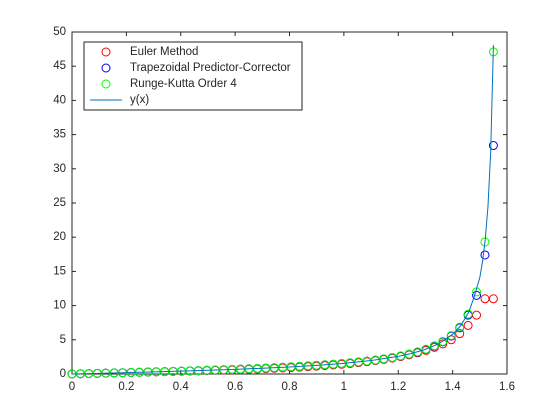  What do you see at coordinates (164, 52) in the screenshot?
I see `legend-label: Euler Method` at bounding box center [164, 52].